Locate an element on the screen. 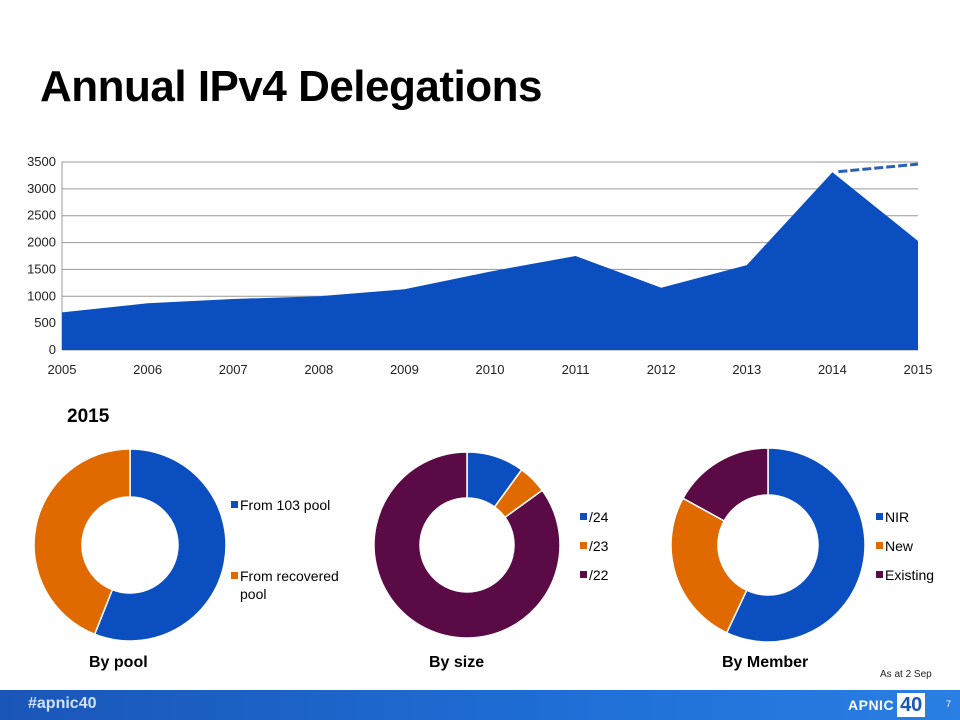  slide-title: Annual IPv4 Delegations is located at coordinates (291, 86).